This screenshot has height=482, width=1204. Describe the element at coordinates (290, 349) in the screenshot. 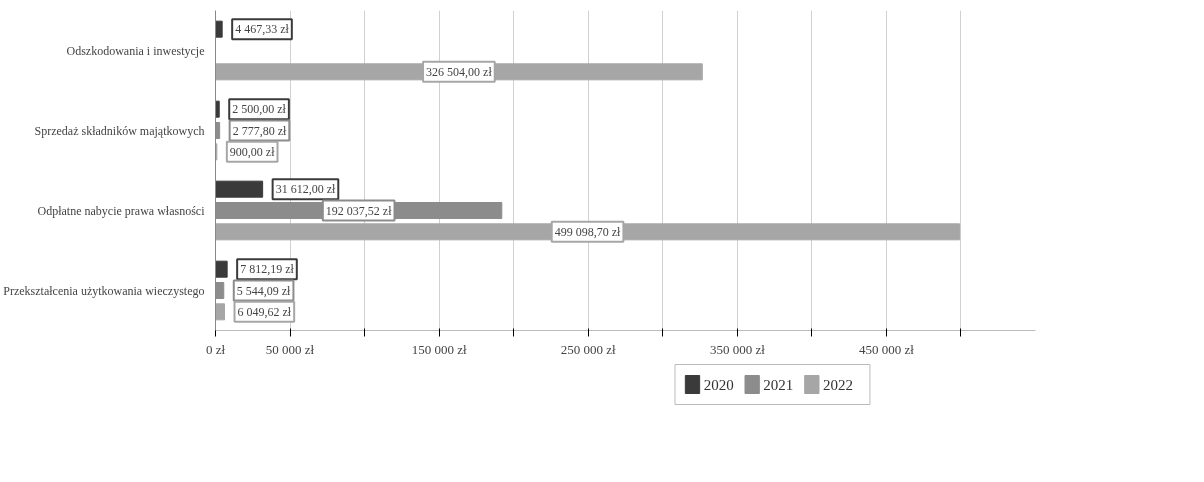

I see `x-tick-label: 50 000 zł` at that location.